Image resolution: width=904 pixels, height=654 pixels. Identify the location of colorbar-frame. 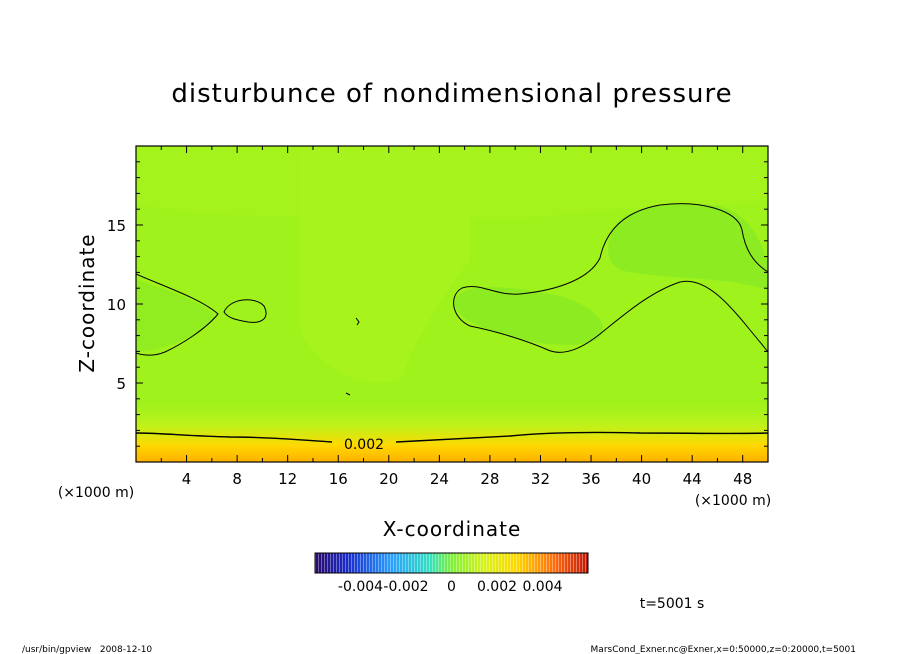
(451, 563).